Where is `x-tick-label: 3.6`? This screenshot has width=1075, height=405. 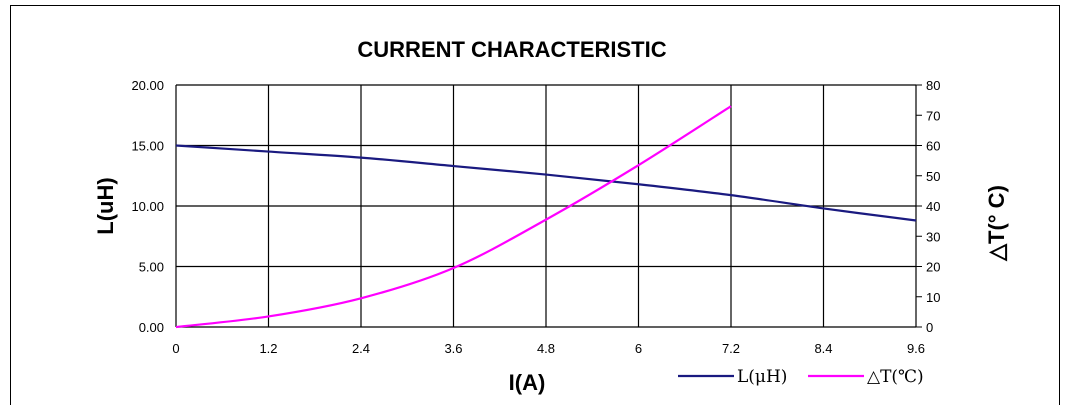
x-tick-label: 3.6 is located at coordinates (453, 348).